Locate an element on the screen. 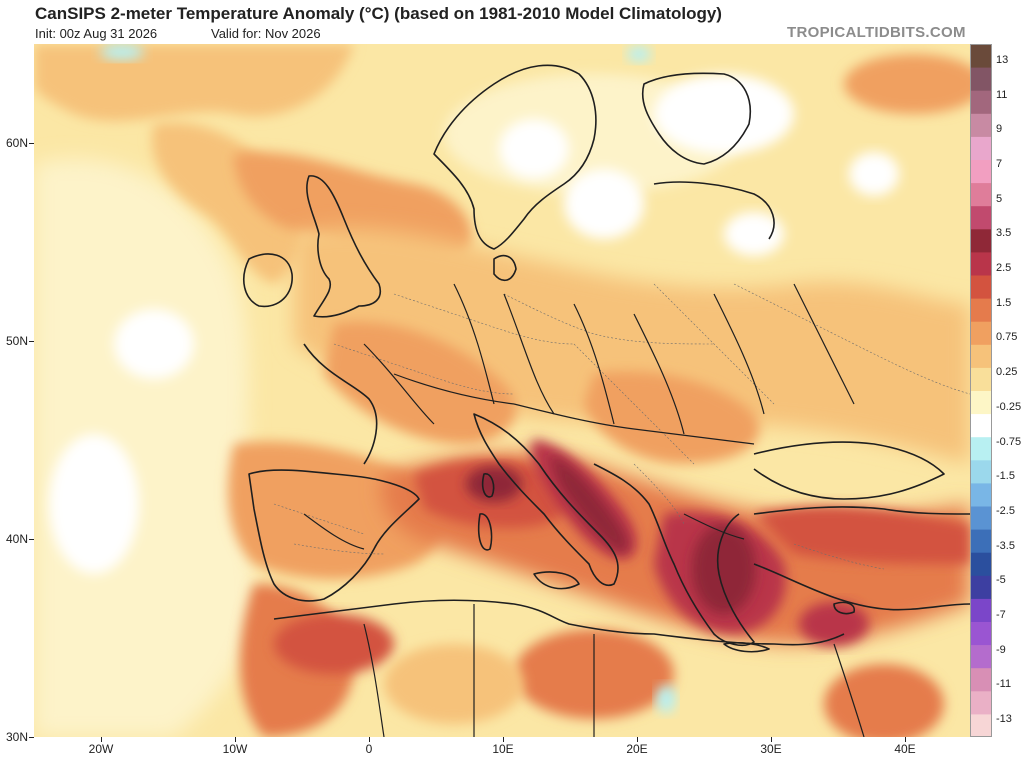 This screenshot has width=1024, height=757. colorbar-label: -5 is located at coordinates (1001, 580).